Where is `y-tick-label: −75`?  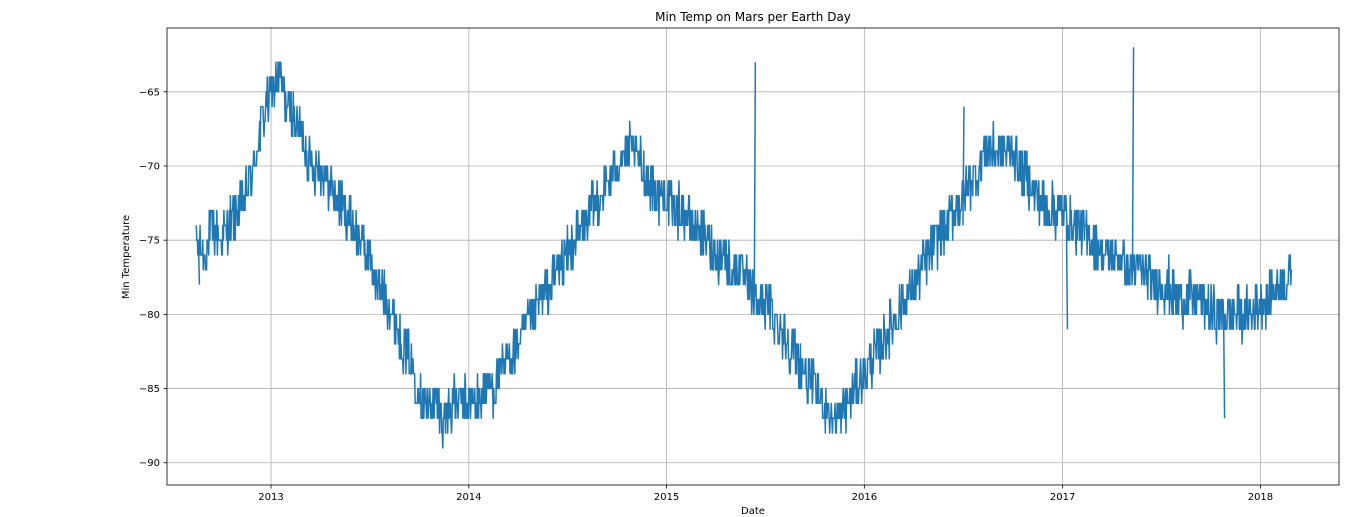
y-tick-label: −75 is located at coordinates (149, 241).